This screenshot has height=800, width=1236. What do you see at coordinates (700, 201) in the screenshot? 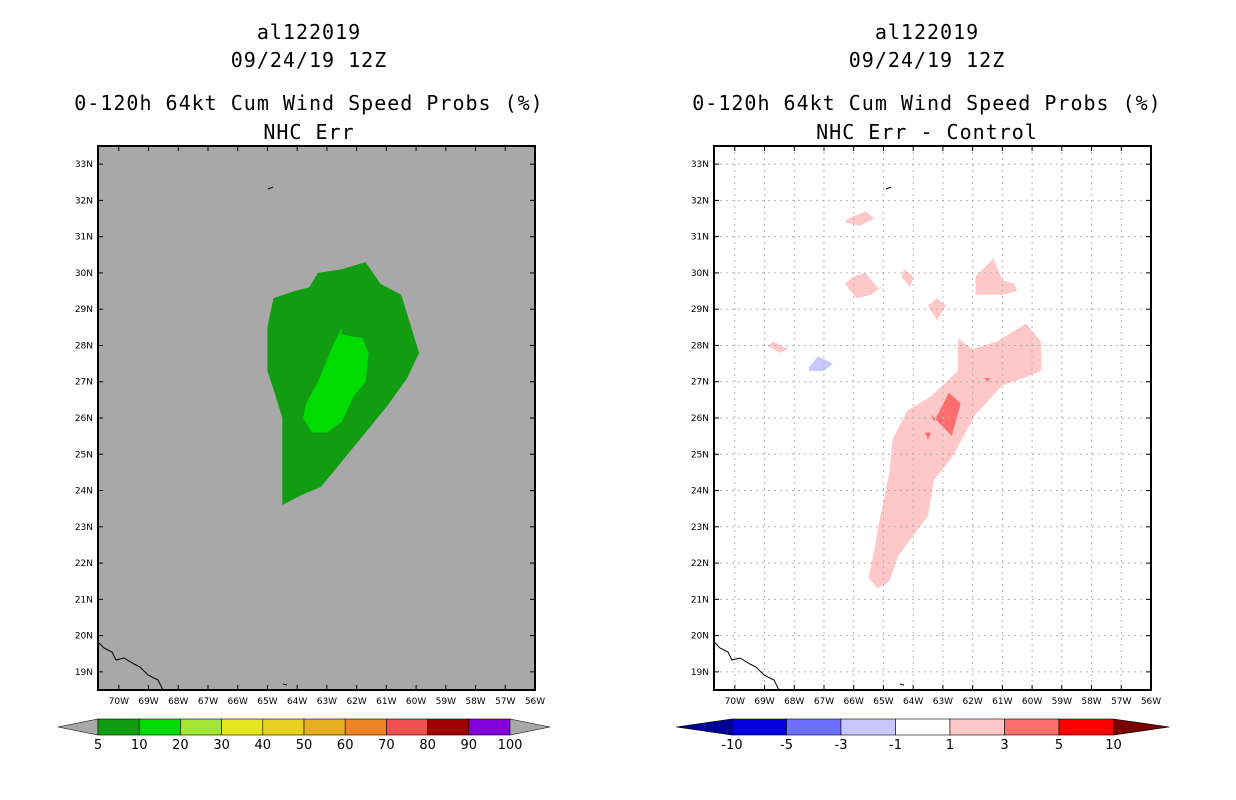
I see `y-tick-label: 32N` at bounding box center [700, 201].